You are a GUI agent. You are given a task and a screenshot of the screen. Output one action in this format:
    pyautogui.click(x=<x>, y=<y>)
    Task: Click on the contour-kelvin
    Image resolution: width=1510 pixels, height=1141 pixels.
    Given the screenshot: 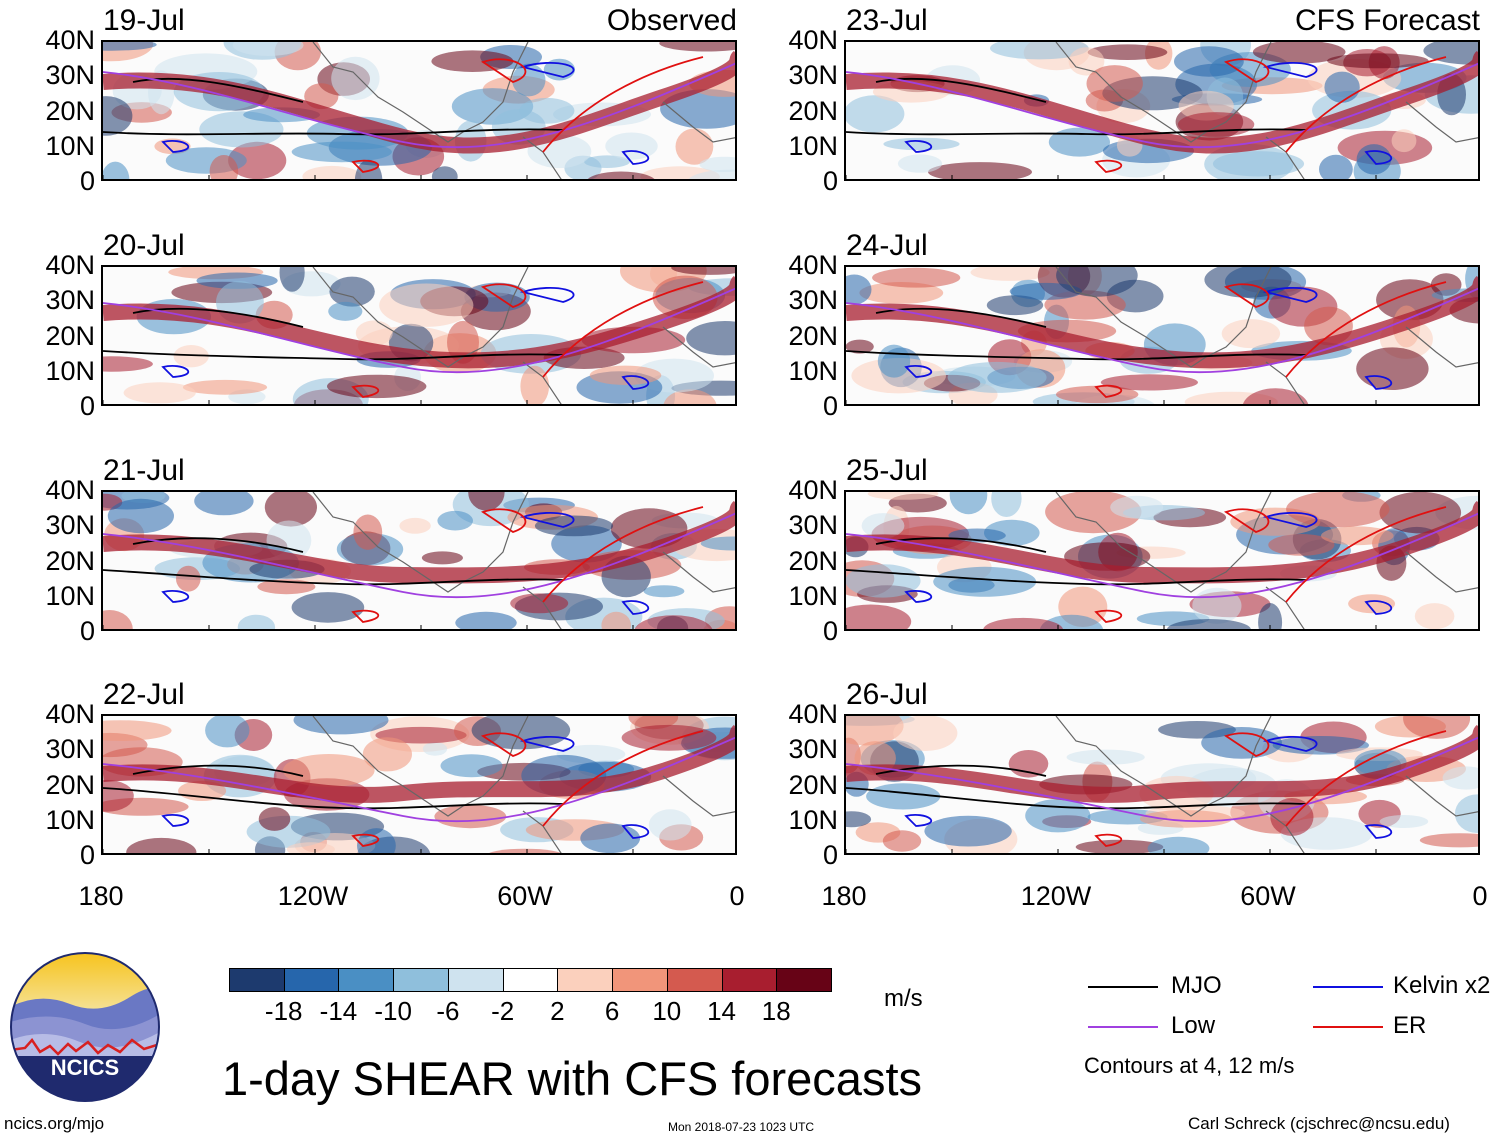 What is the action you would take?
    pyautogui.click(x=1148, y=113)
    